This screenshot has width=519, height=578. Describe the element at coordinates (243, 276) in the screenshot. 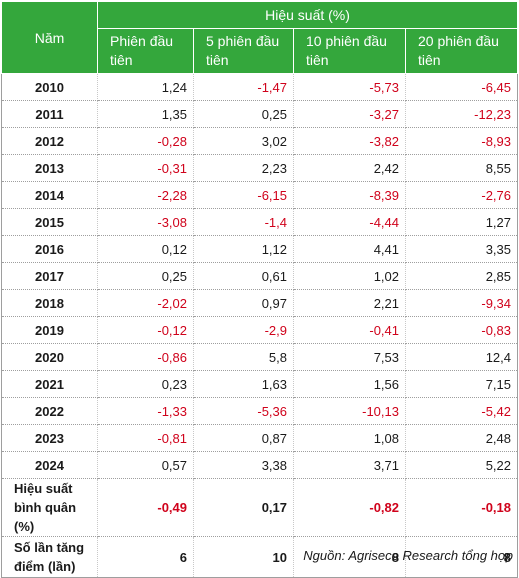

I see `value-cell: 0,61` at that location.